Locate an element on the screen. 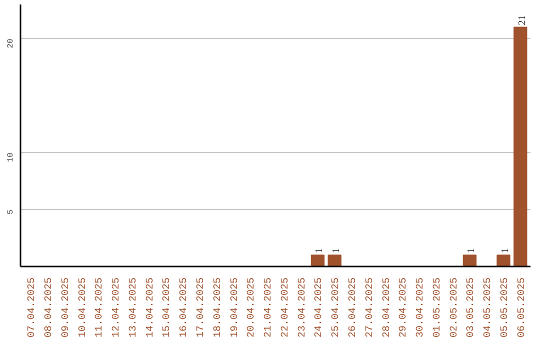  x-tick-label: 29.04.2025 is located at coordinates (404, 307).